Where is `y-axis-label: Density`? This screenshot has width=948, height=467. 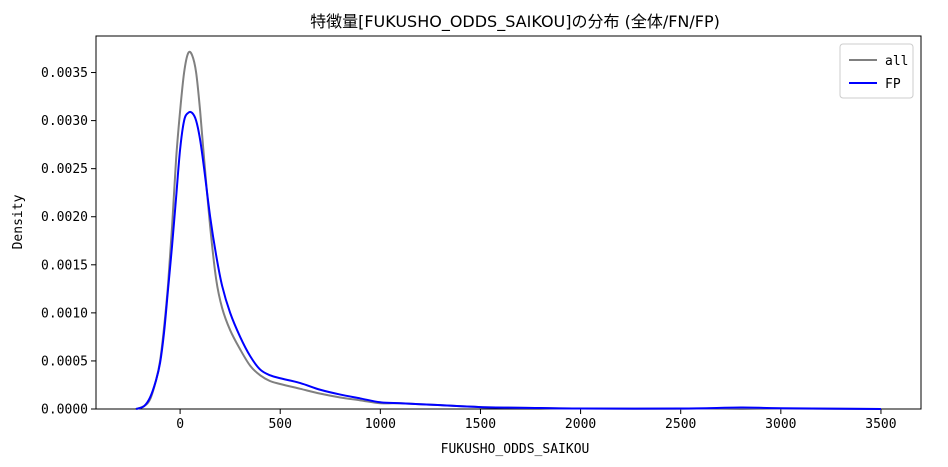
y-axis-label: Density is located at coordinates (18, 221).